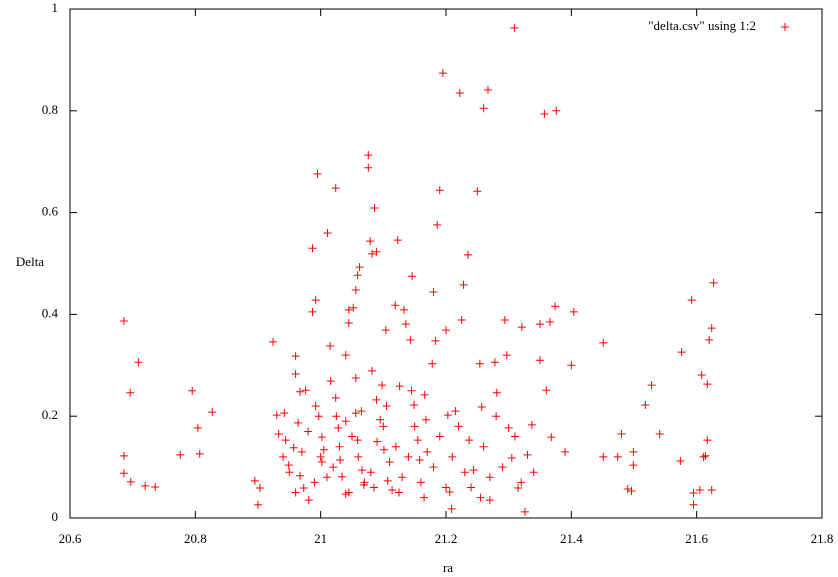  I want to click on y-tick-label: 0.4, so click(50, 312).